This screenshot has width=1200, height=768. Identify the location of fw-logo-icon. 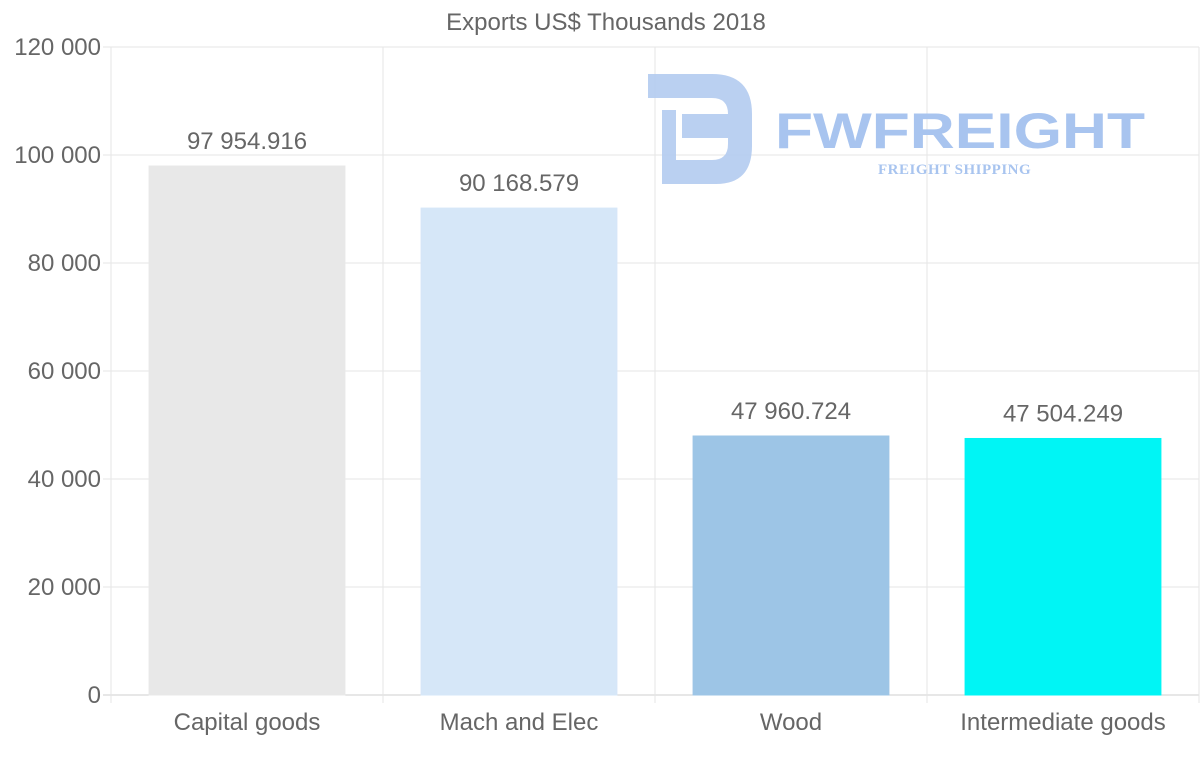
(700, 129).